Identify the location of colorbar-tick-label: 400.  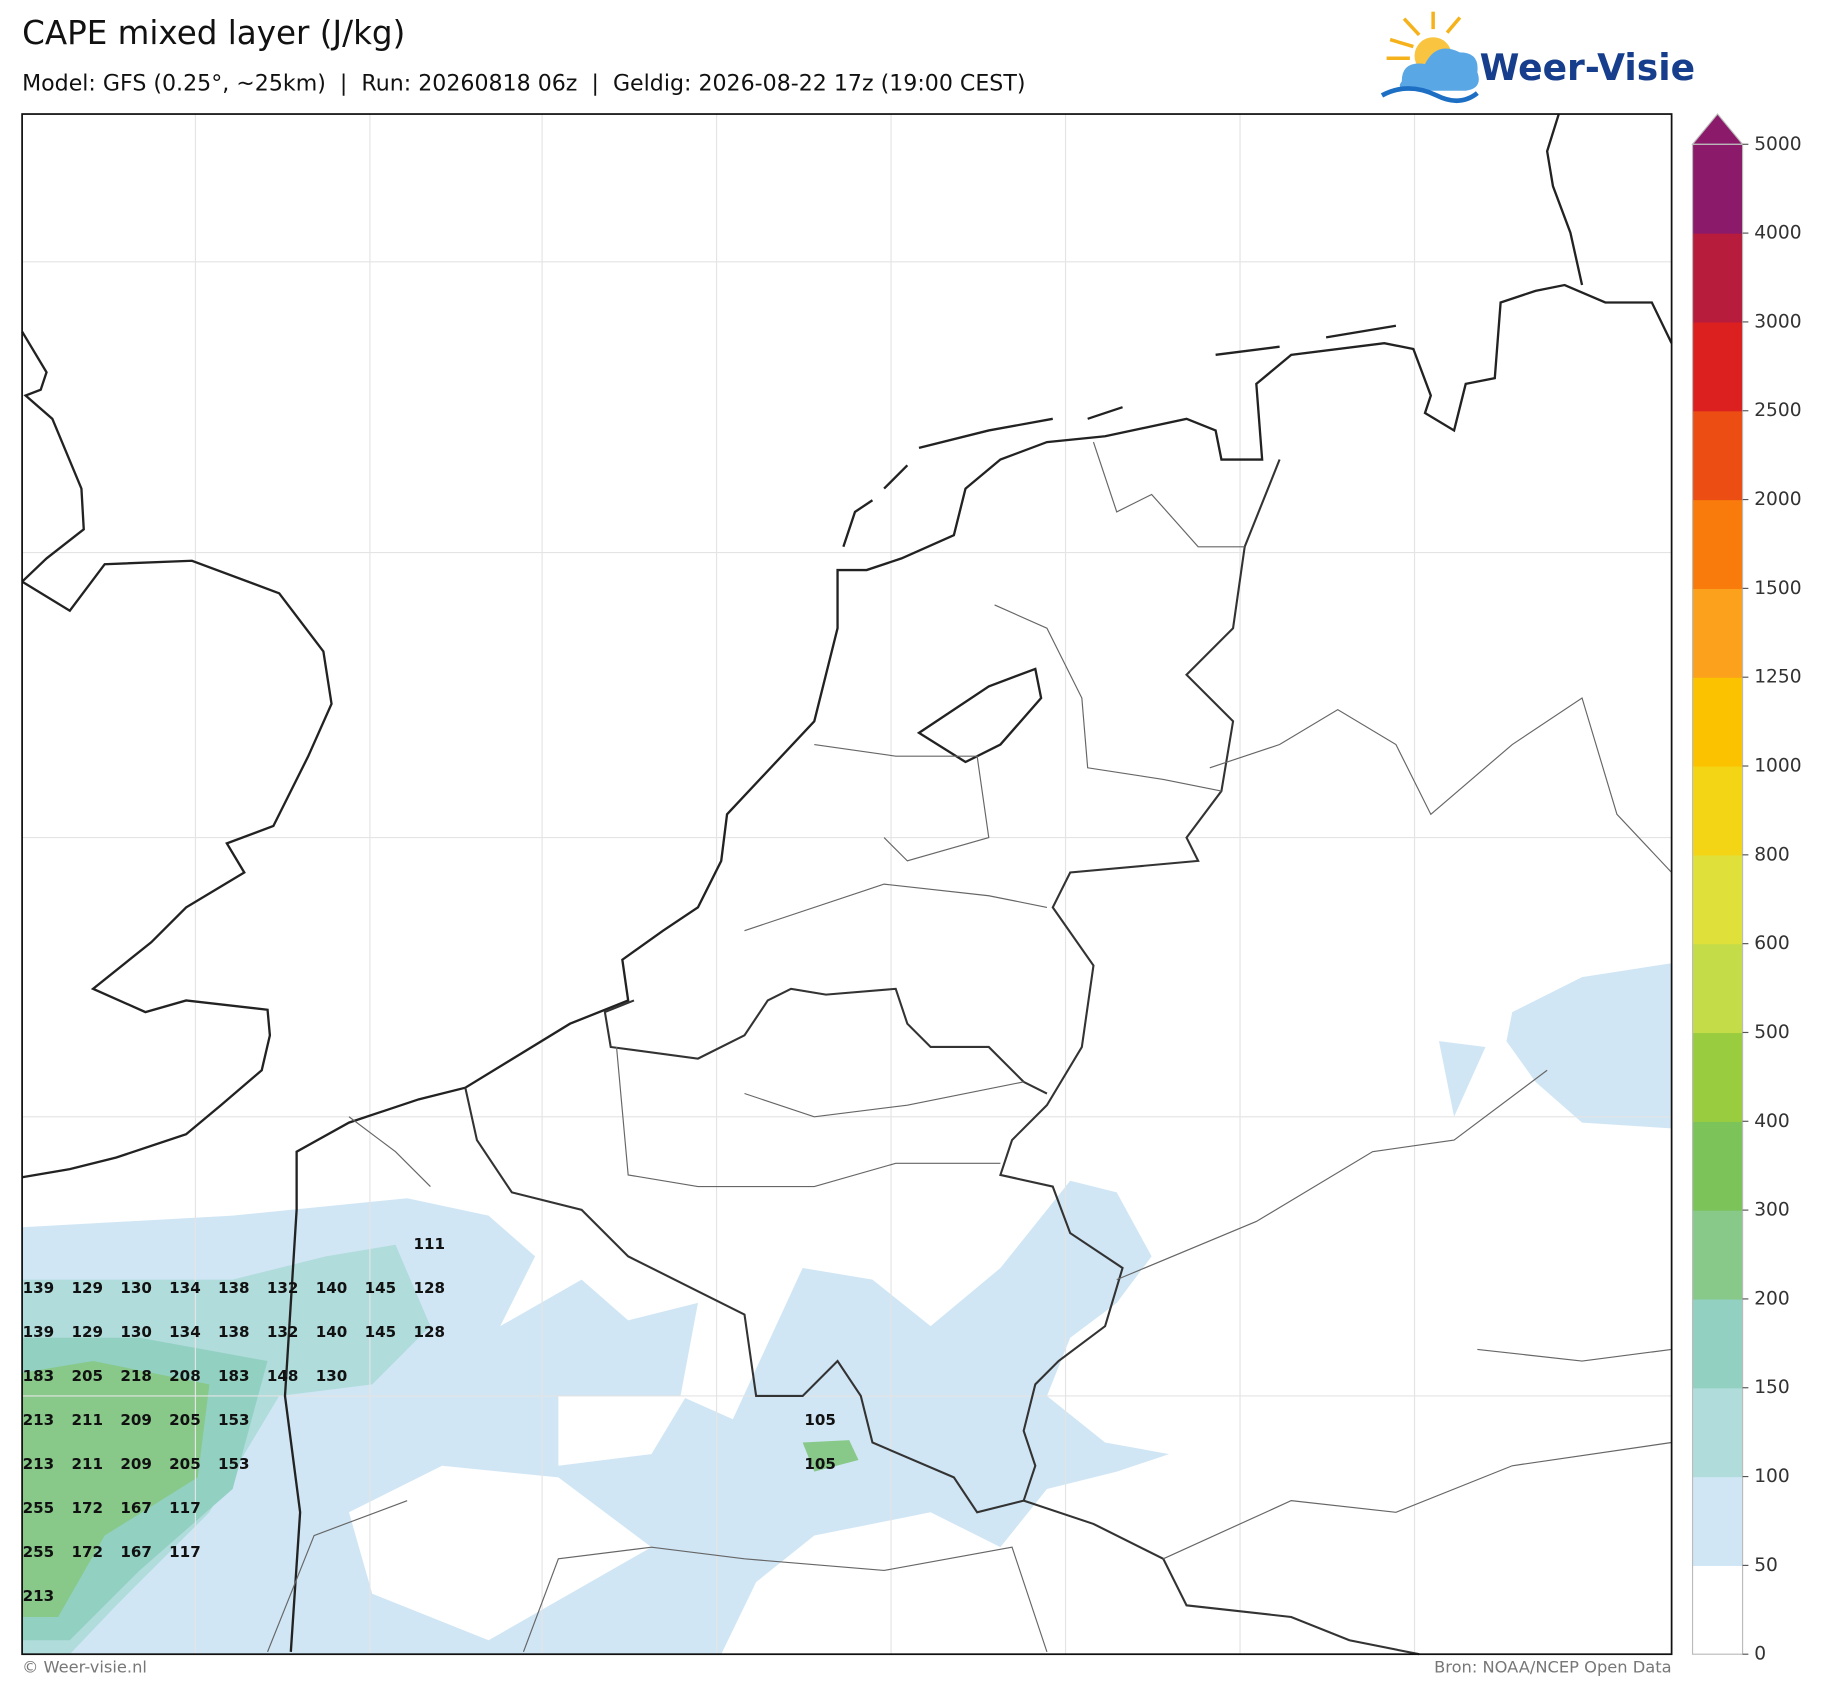
(1772, 1121).